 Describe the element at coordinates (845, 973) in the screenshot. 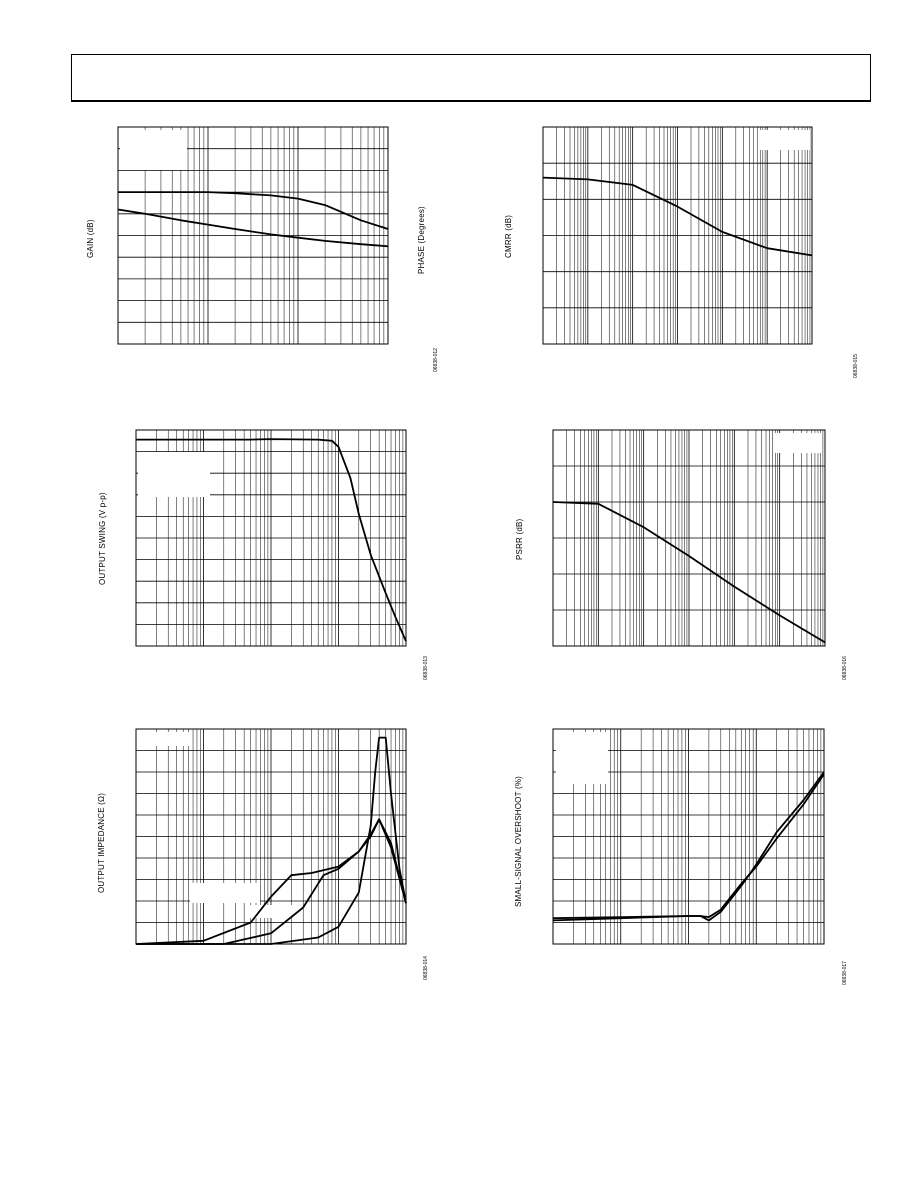

I see `figure-id: 06838-017` at that location.